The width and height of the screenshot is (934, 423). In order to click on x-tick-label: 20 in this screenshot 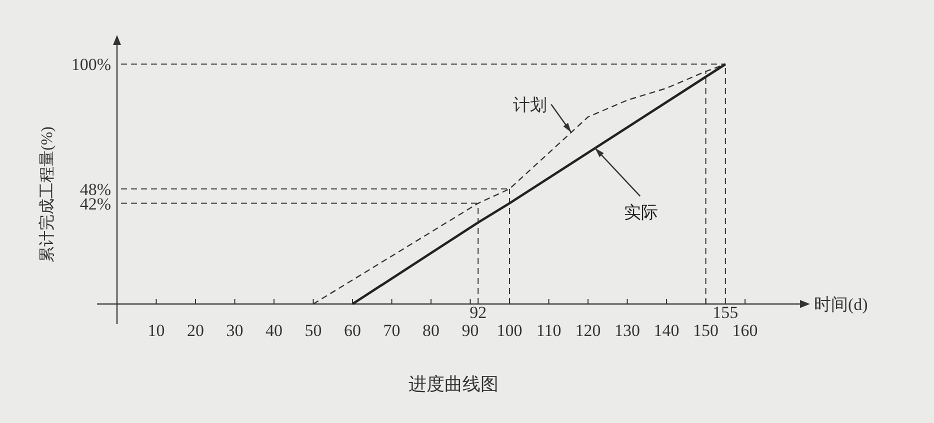, I will do `click(195, 330)`.